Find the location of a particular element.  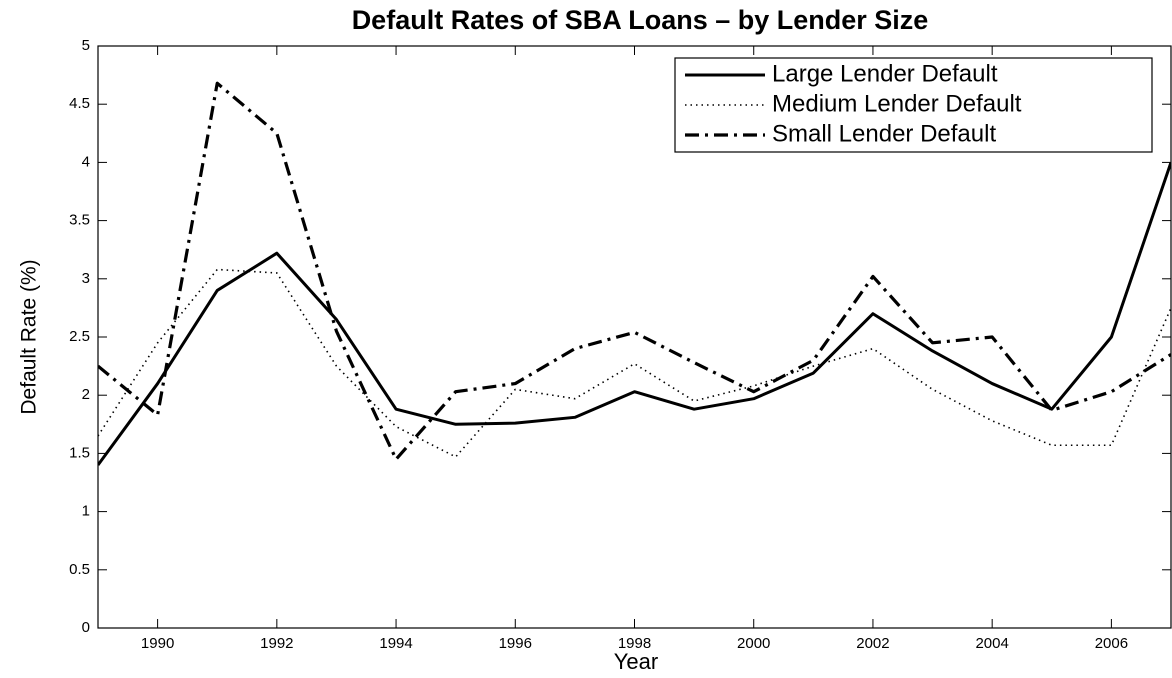

x-tick-label: 1998 is located at coordinates (634, 643).